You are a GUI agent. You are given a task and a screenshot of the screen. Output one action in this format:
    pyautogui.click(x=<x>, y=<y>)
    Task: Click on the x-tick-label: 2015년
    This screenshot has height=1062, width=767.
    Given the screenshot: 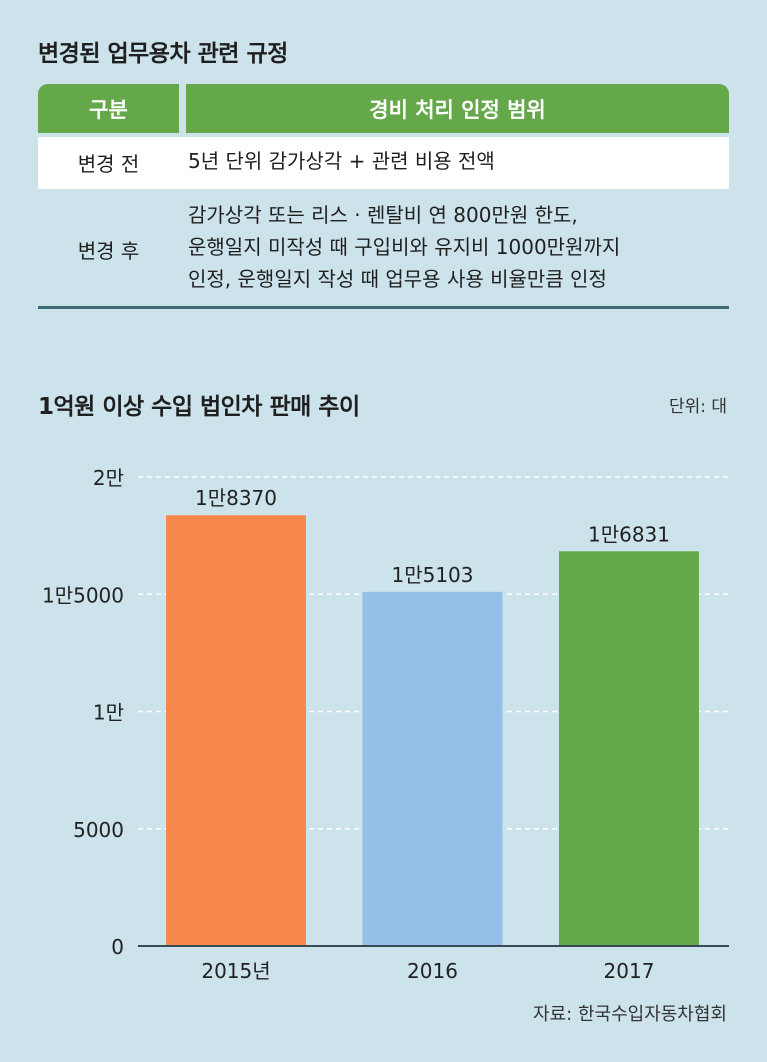 What is the action you would take?
    pyautogui.click(x=235, y=971)
    